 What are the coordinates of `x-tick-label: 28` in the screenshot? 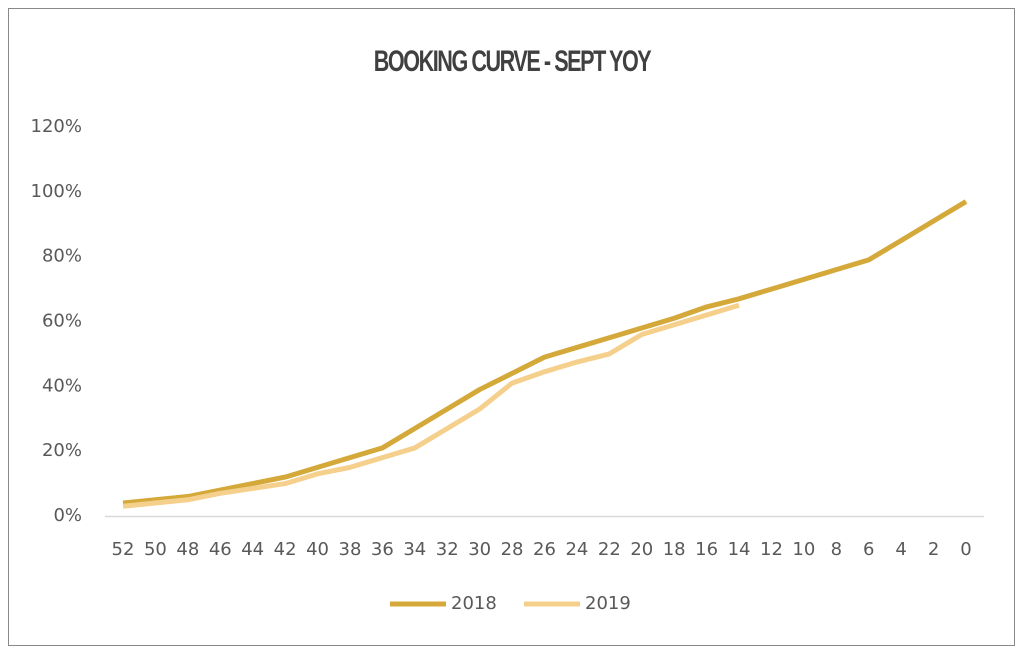 It's located at (512, 549).